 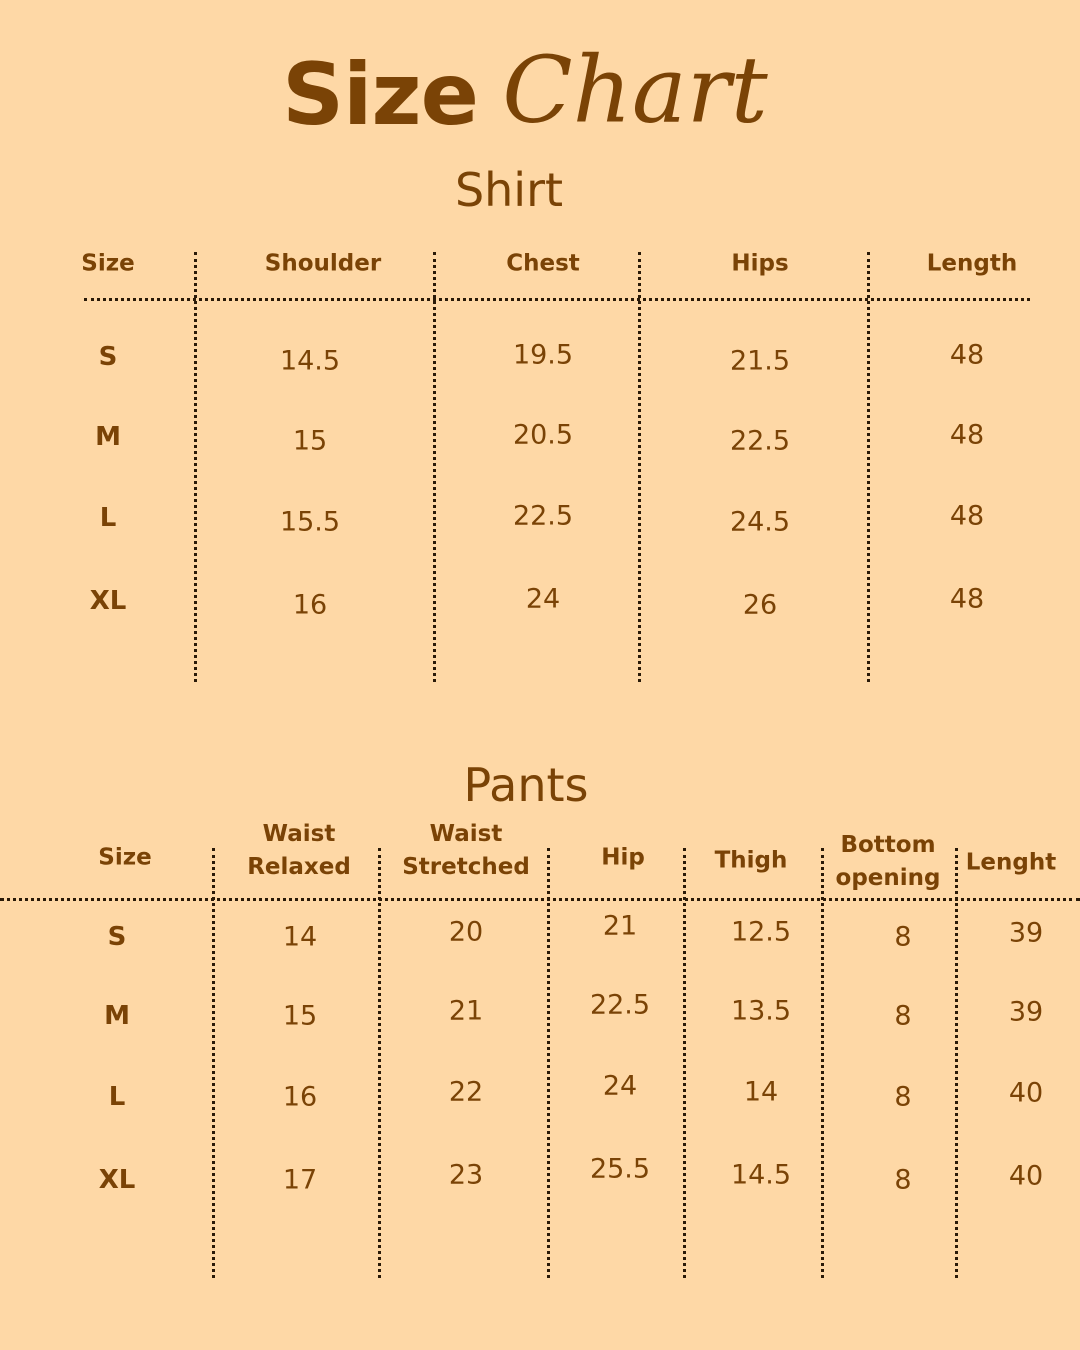 What do you see at coordinates (623, 857) in the screenshot?
I see `pants-header: Hip` at bounding box center [623, 857].